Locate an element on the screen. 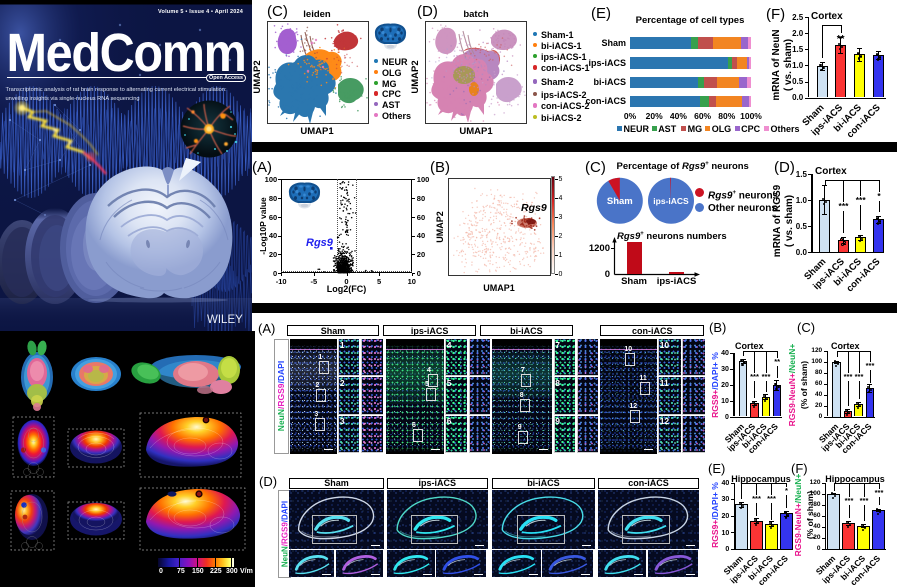 This screenshot has width=897, height=587. svg-text: mRNA of RGS9 is located at coordinates (777, 220).